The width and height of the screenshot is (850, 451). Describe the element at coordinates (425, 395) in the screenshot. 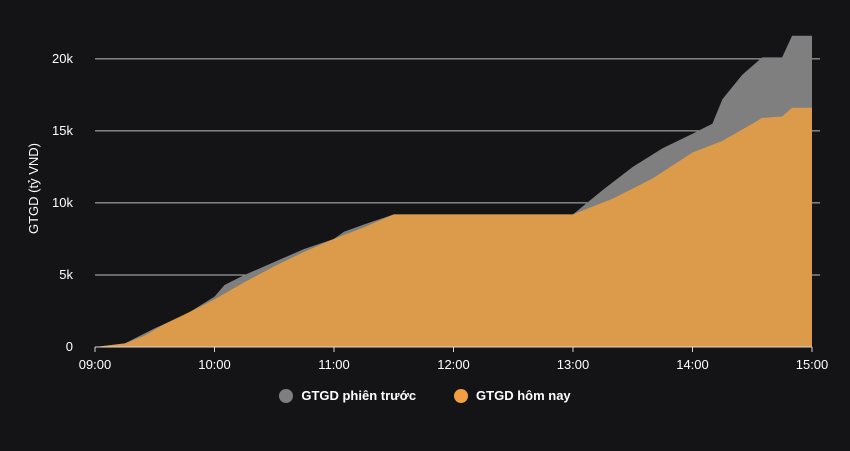

I see `legend: GTGD phiên trước GTGD hôm nay` at that location.